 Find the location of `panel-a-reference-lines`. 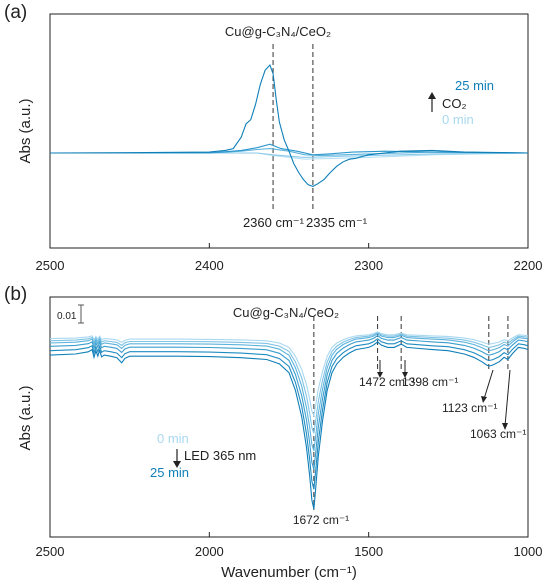

panel-a-reference-lines is located at coordinates (293, 127).